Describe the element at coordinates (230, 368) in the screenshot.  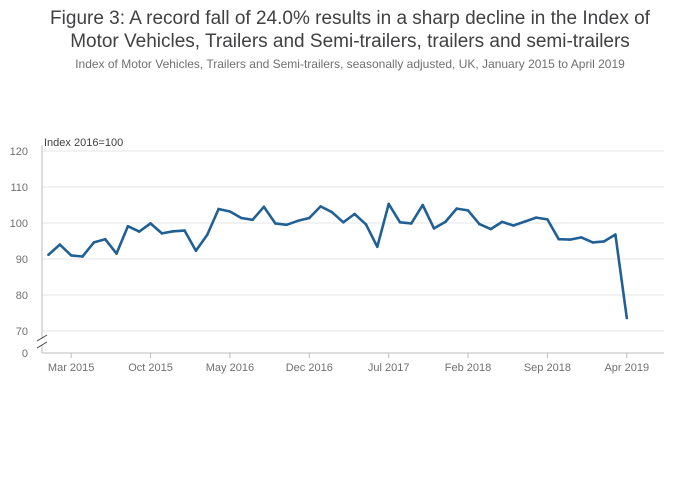
I see `x-tick-label: May 2016` at that location.